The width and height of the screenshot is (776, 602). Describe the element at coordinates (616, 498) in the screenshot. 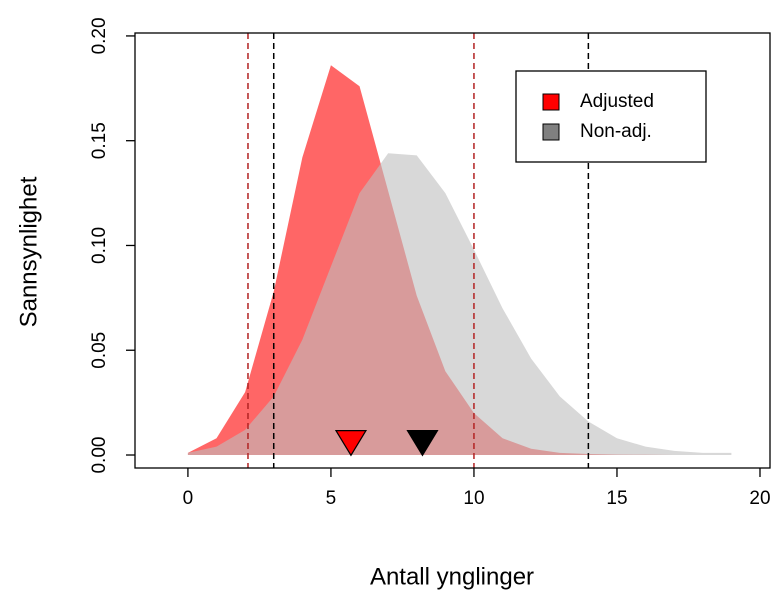

I see `x-tick-label: 15` at that location.